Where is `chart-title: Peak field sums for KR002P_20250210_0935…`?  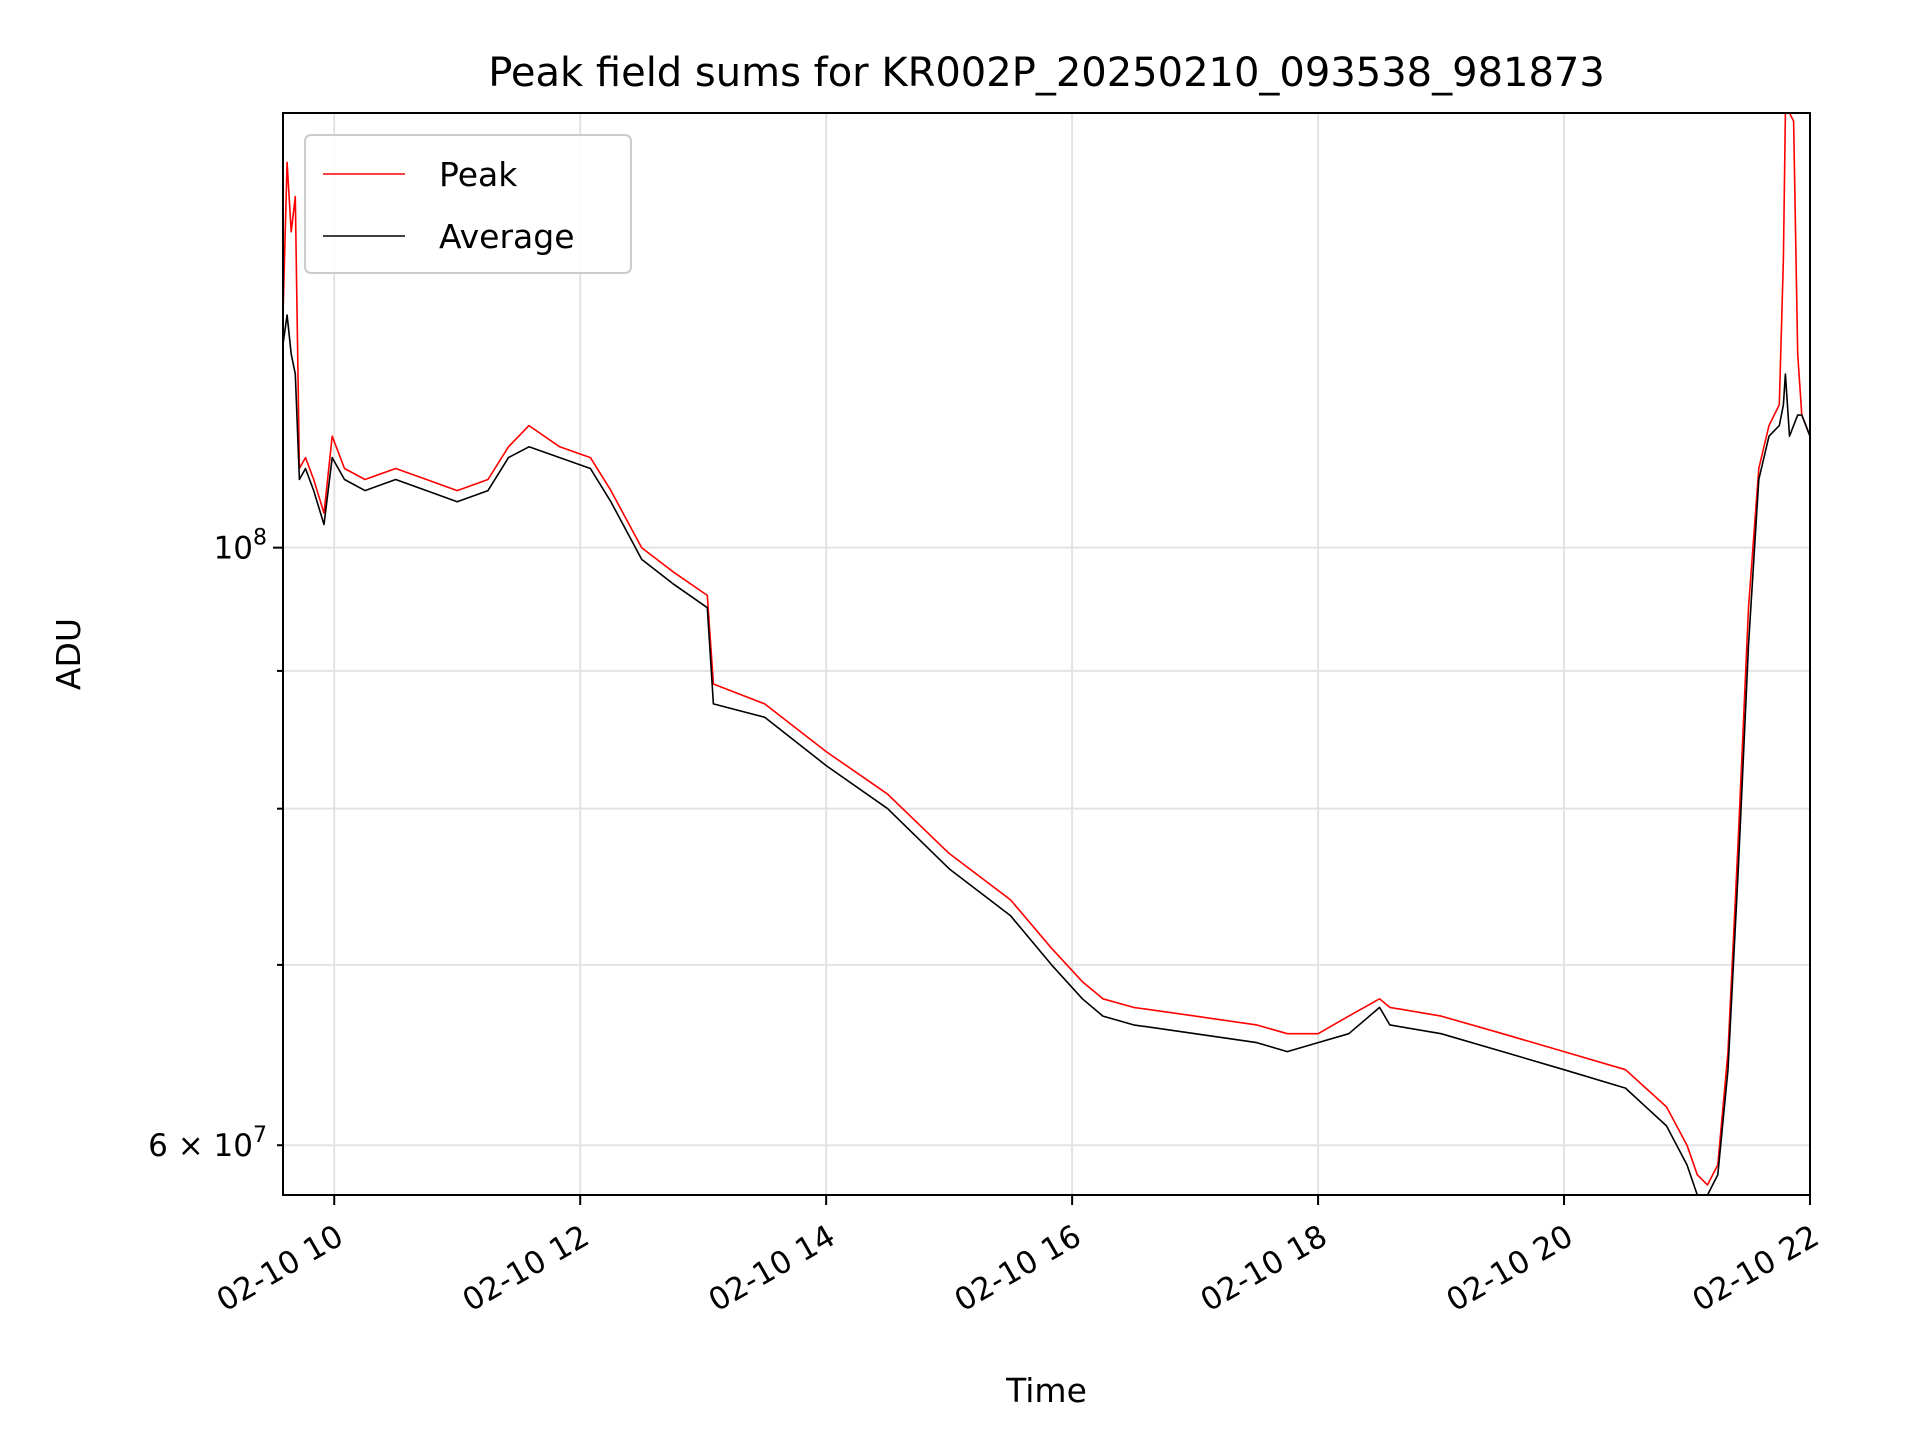
chart-title: Peak field sums for KR002P_20250210_0935… is located at coordinates (1046, 73).